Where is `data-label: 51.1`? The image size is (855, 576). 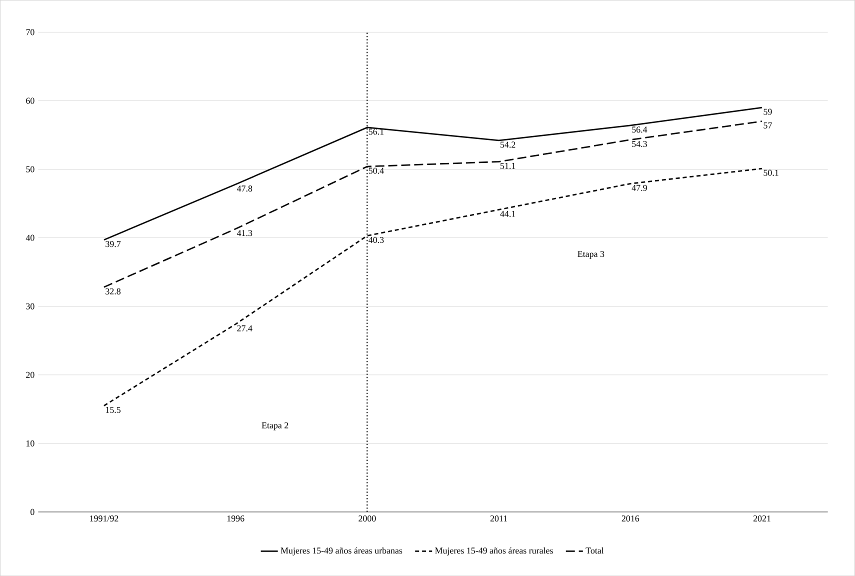 data-label: 51.1 is located at coordinates (508, 165).